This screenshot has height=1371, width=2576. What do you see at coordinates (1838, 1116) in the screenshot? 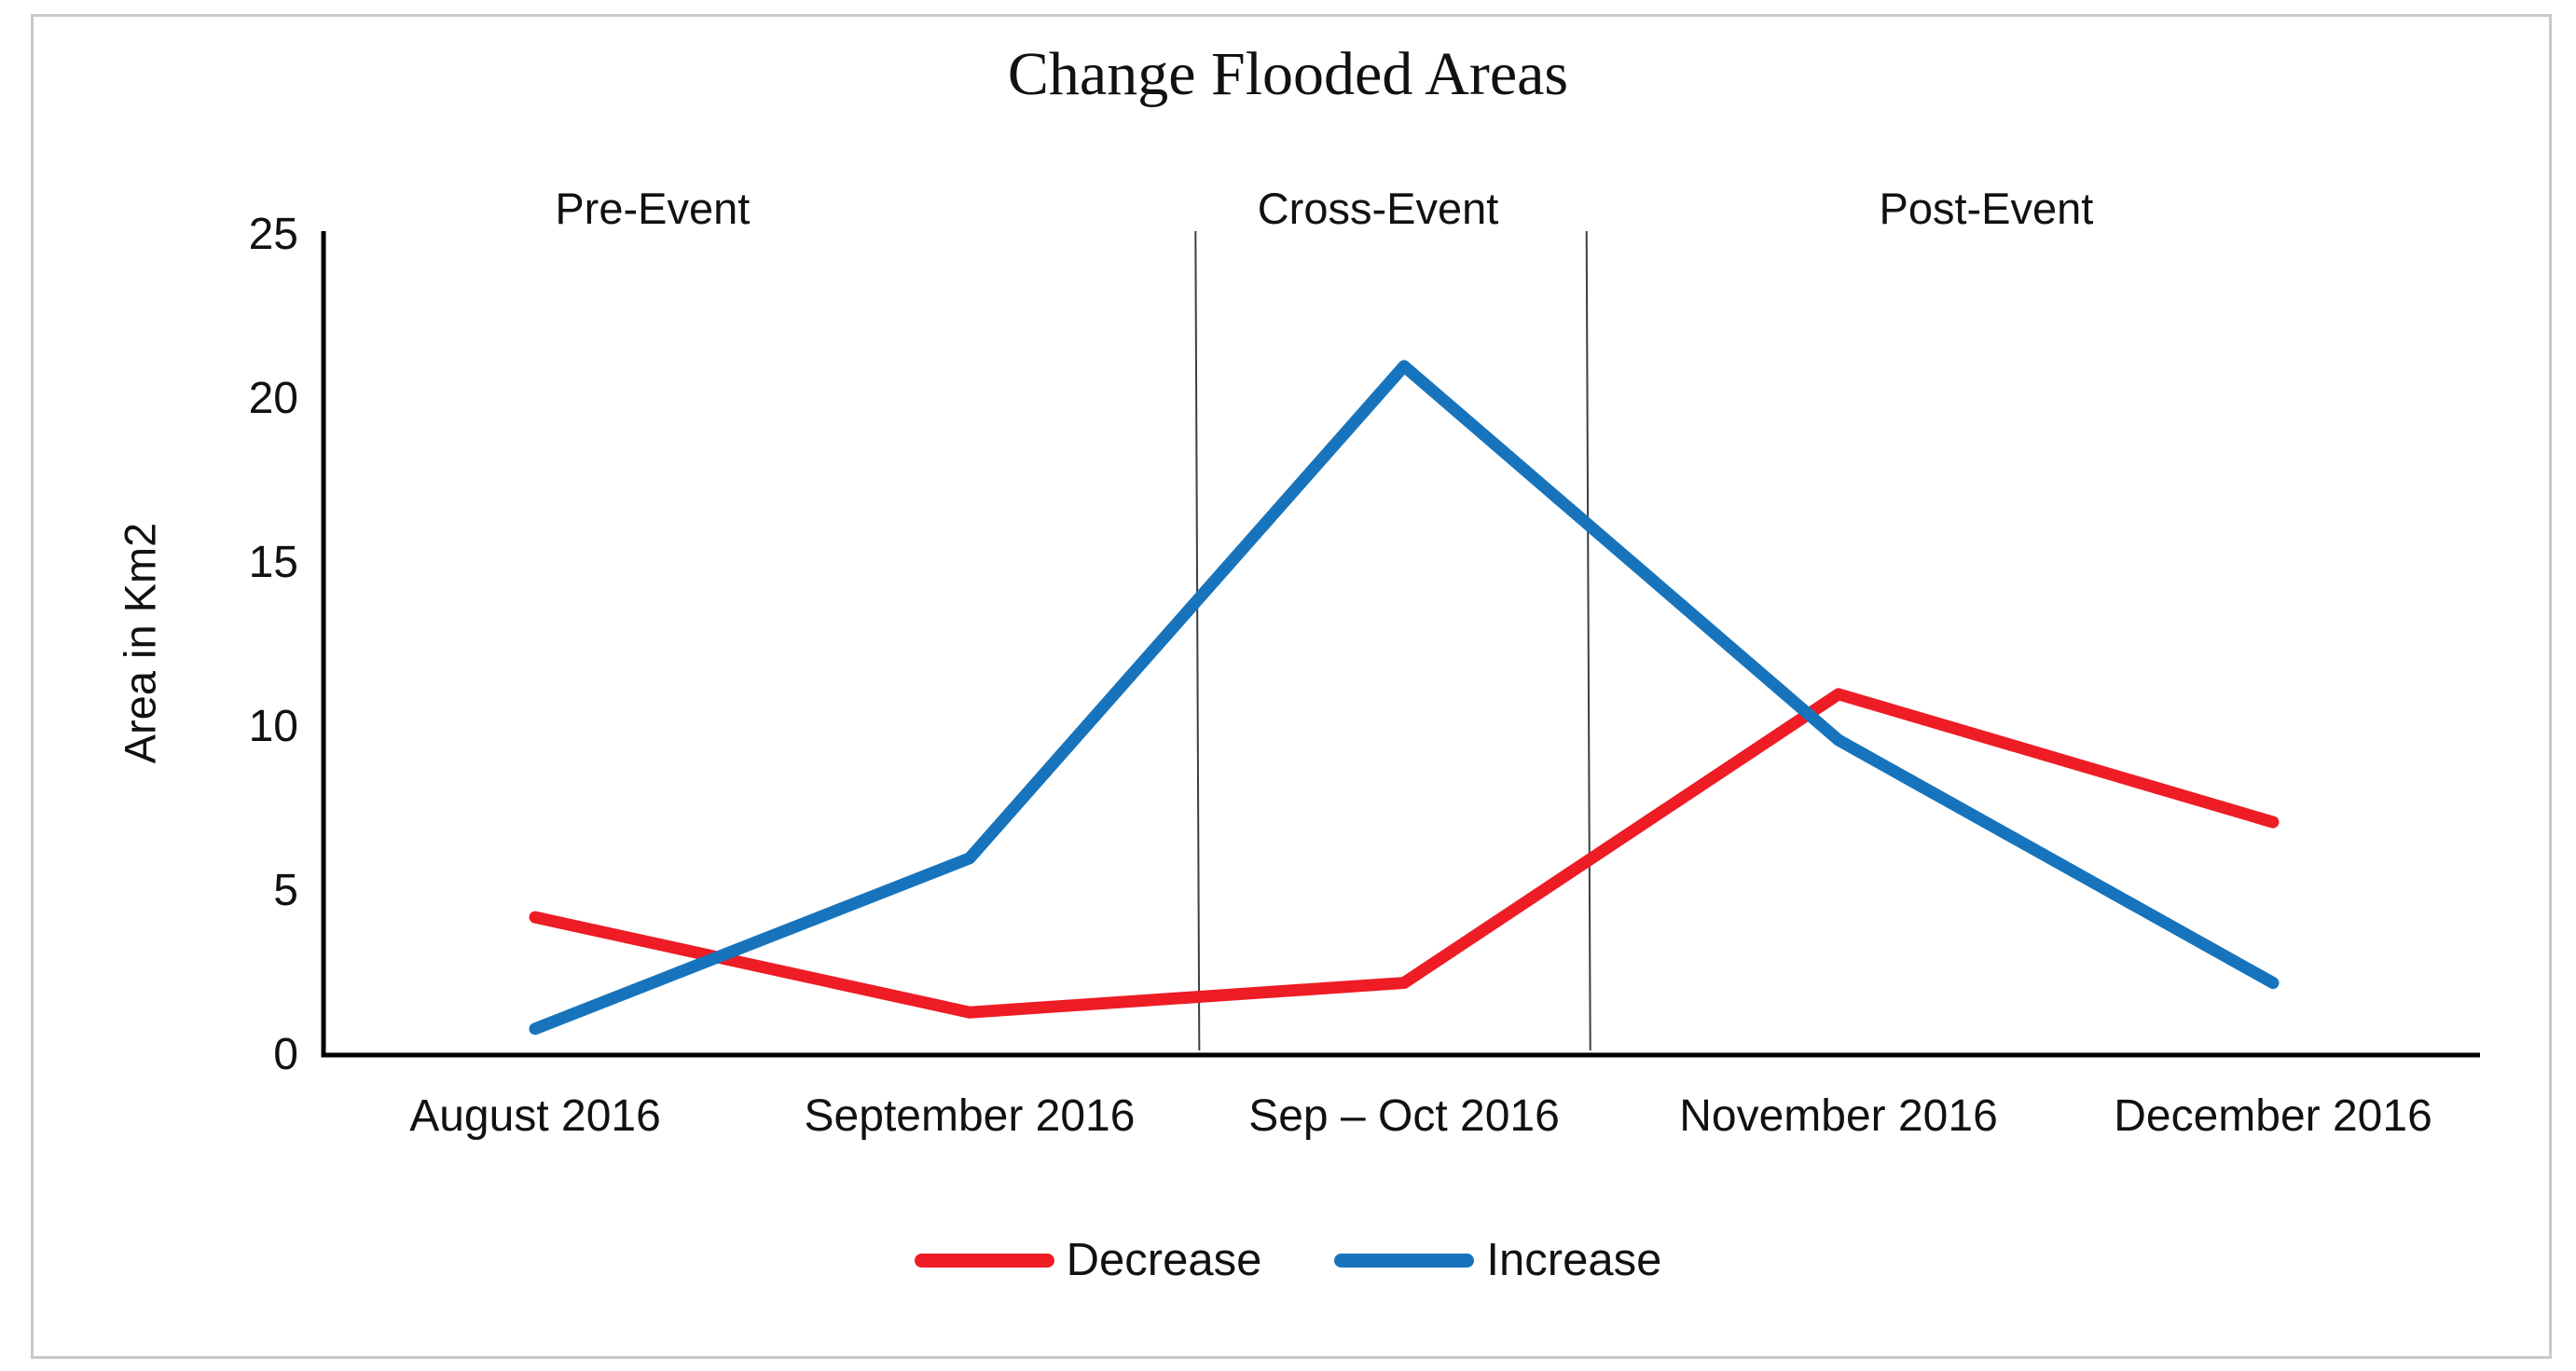
I see `x-tick-label-november-2016: November 2016` at bounding box center [1838, 1116].